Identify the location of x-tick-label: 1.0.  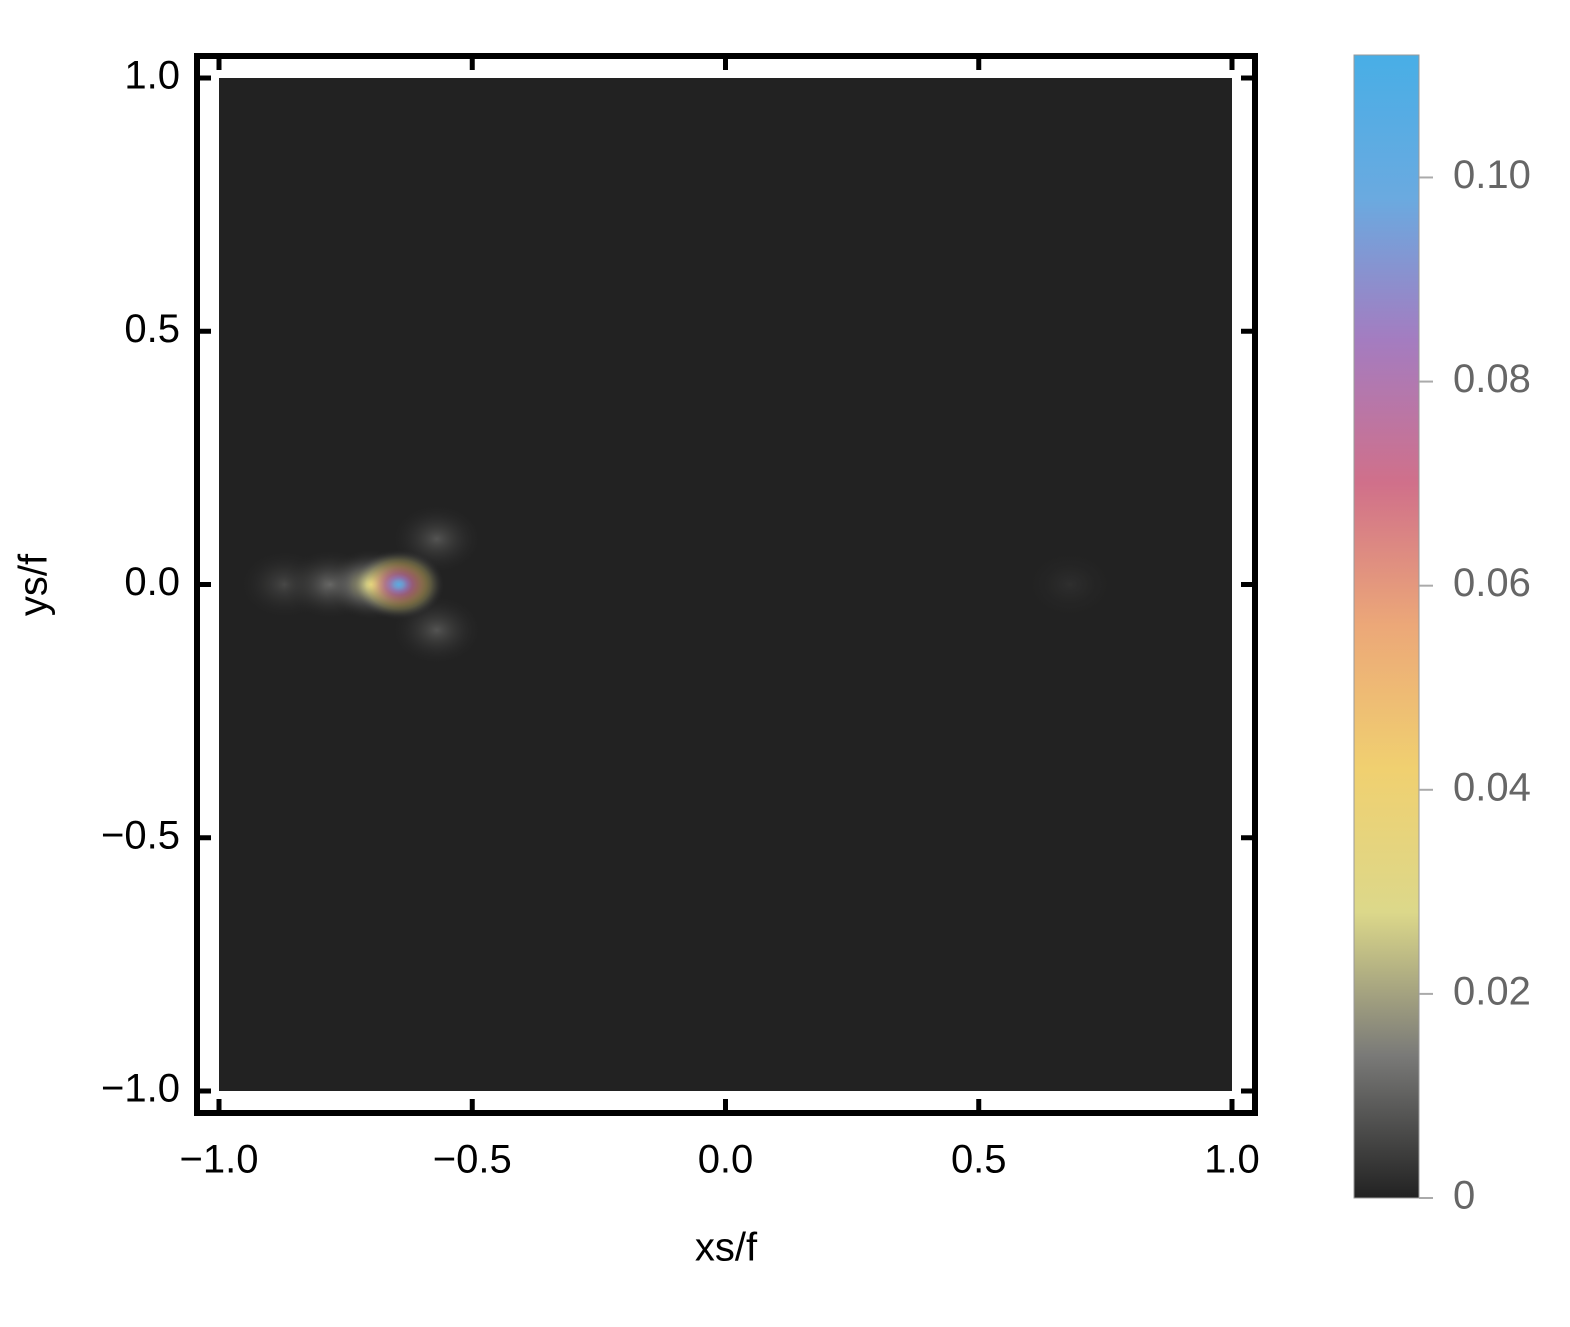
(1232, 1160).